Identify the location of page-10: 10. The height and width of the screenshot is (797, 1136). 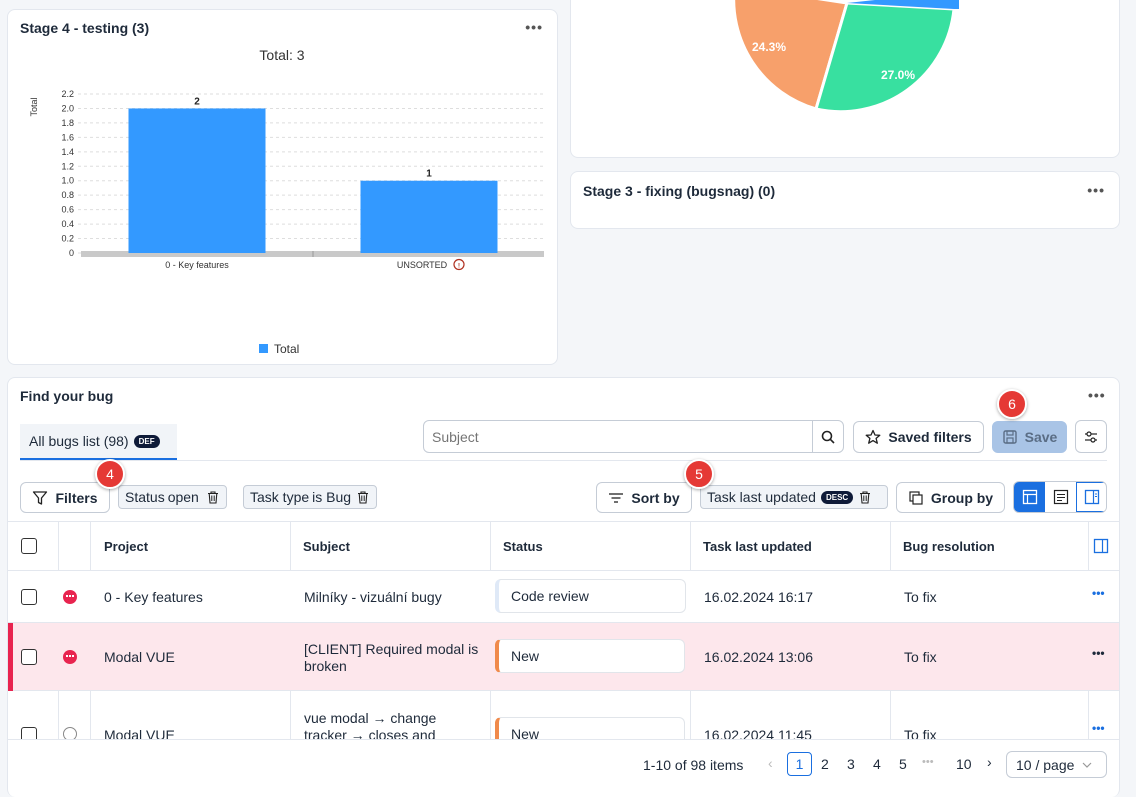
(964, 764).